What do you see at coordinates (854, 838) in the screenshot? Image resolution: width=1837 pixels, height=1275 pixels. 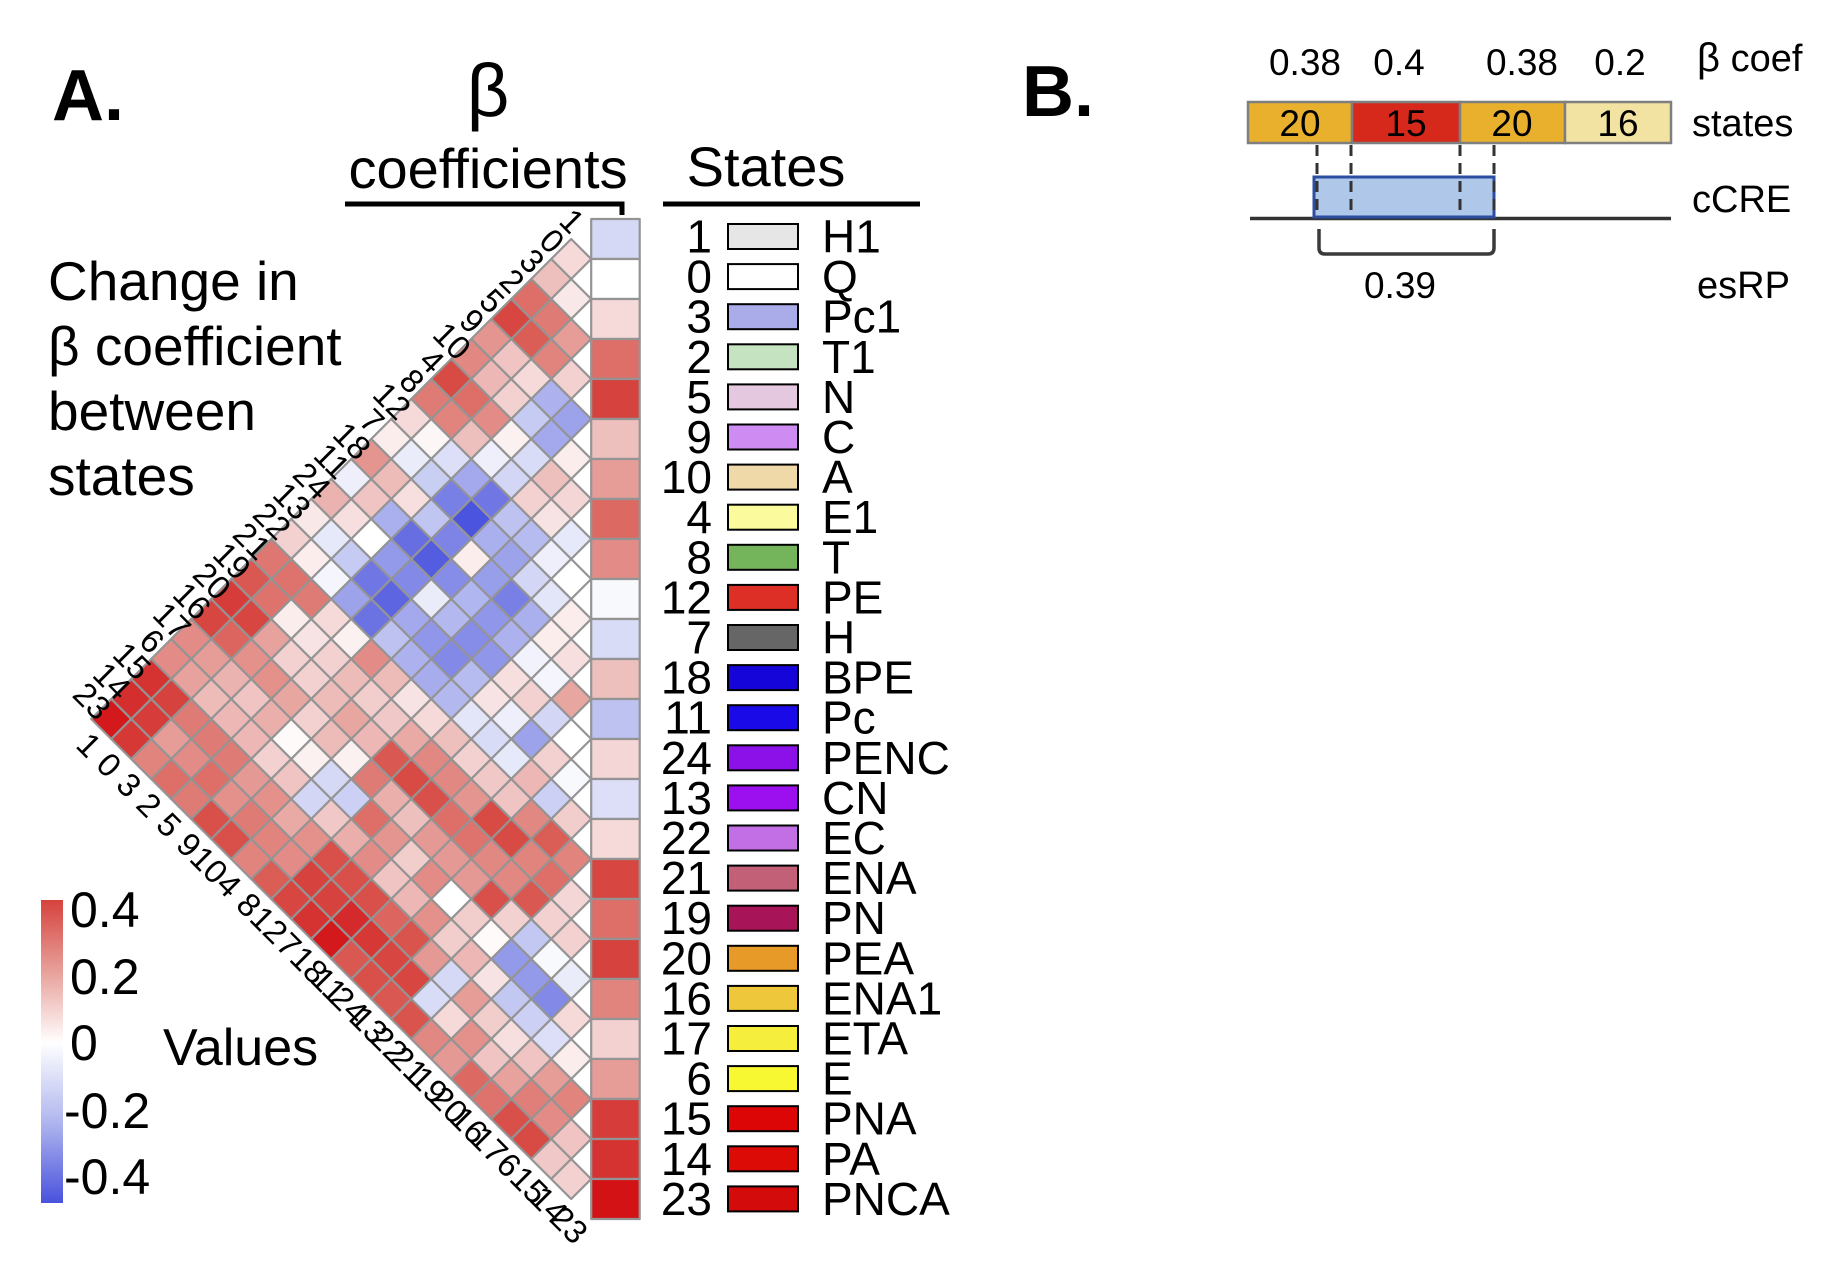 I see `svg-text: EC` at bounding box center [854, 838].